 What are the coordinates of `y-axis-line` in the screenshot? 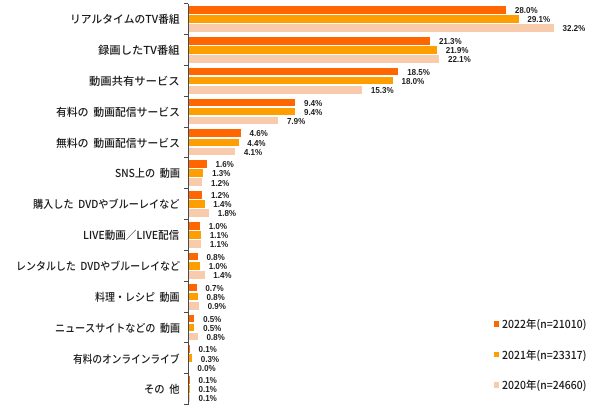 It's located at (188, 204).